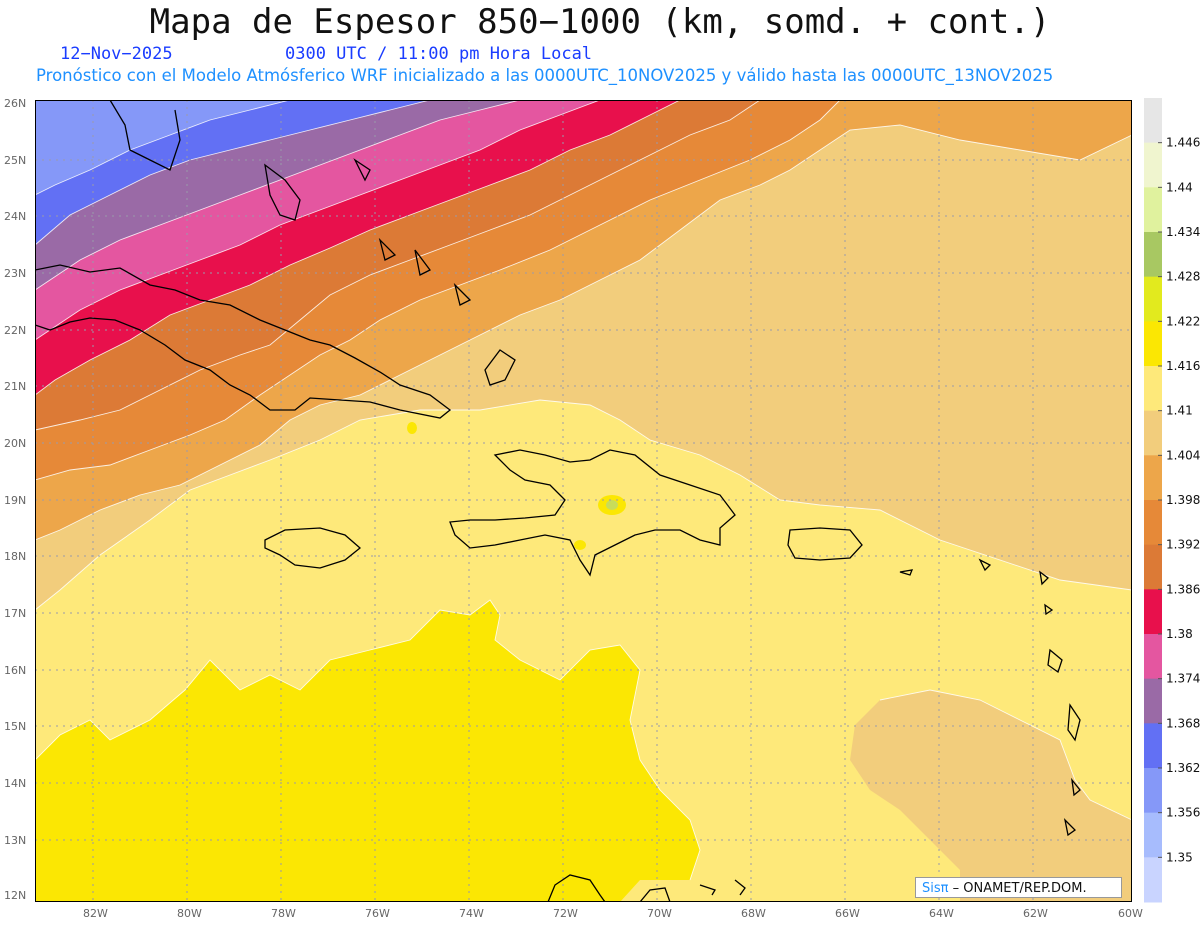 The image size is (1200, 927). I want to click on lon-label: 78W, so click(283, 913).